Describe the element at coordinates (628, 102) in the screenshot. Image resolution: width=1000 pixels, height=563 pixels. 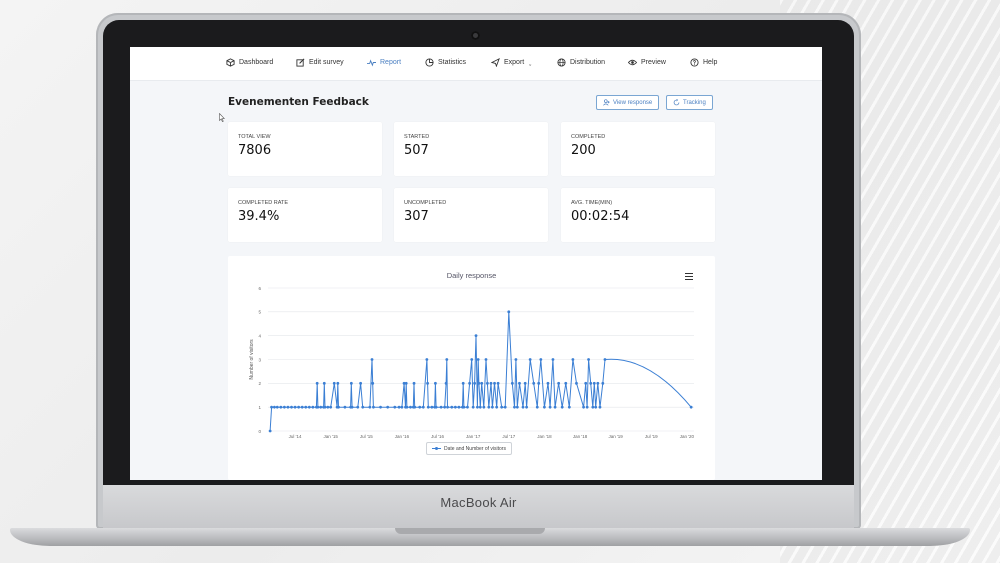
I see `view-response-button: View response` at that location.